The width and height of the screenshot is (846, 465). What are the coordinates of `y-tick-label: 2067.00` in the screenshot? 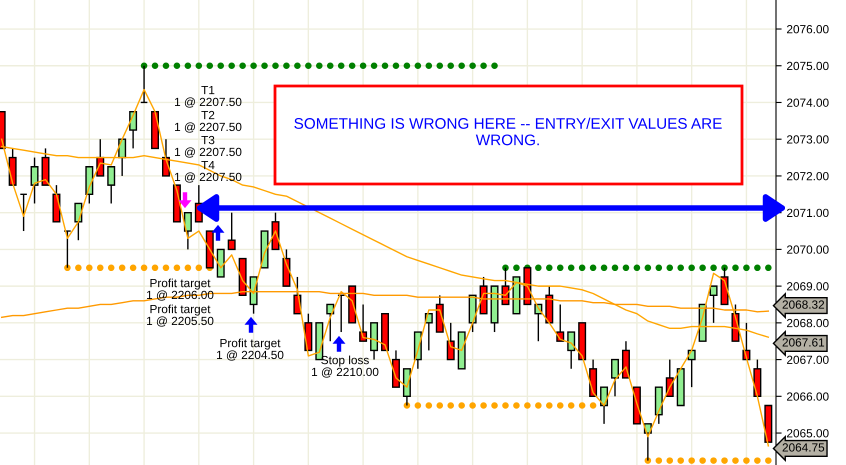 It's located at (808, 360).